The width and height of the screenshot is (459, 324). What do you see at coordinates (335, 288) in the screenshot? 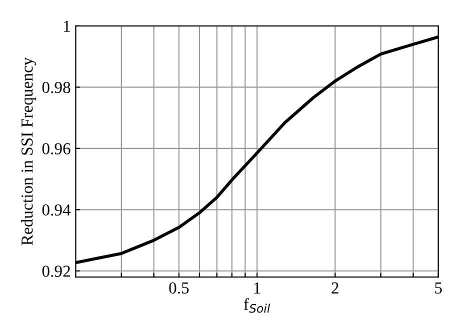
I see `x-tick-label: 2` at bounding box center [335, 288].